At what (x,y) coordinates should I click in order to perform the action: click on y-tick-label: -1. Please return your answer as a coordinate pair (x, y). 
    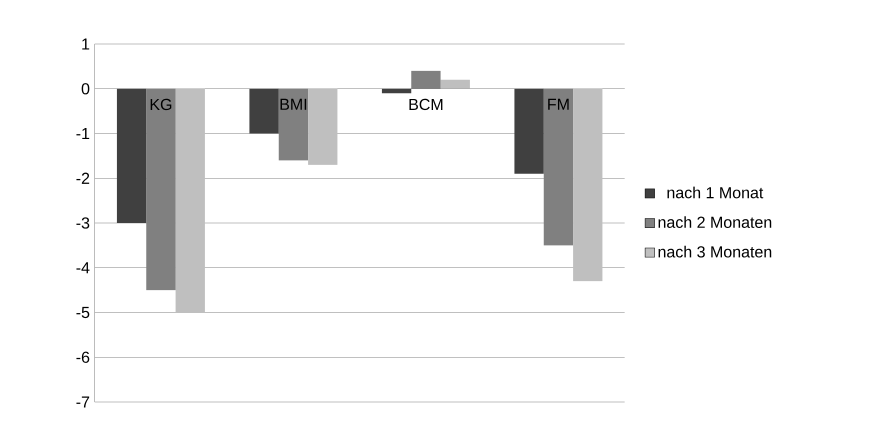
    Looking at the image, I should click on (83, 134).